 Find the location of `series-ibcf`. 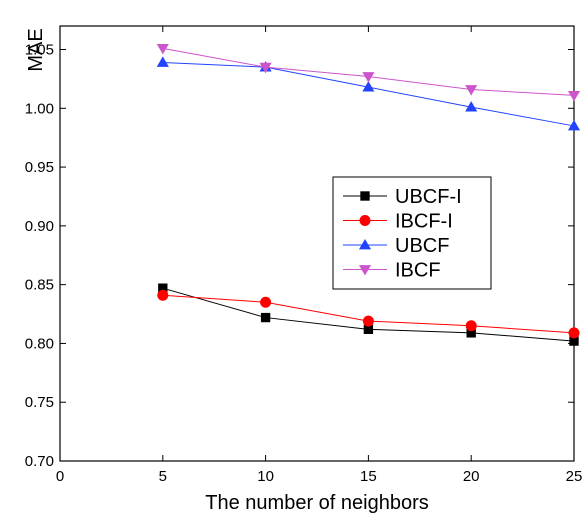

series-ibcf is located at coordinates (368, 72).